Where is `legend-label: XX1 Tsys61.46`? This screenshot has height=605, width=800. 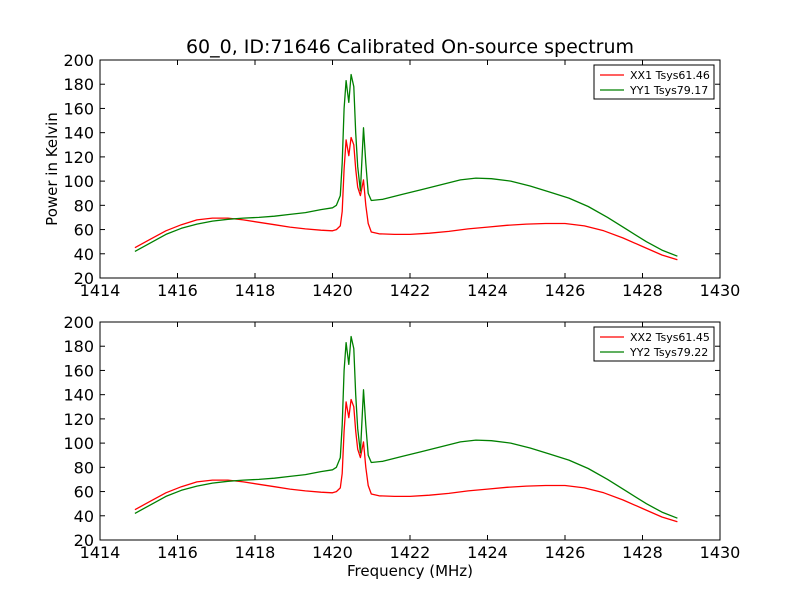
legend-label: XX1 Tsys61.46 is located at coordinates (670, 75).